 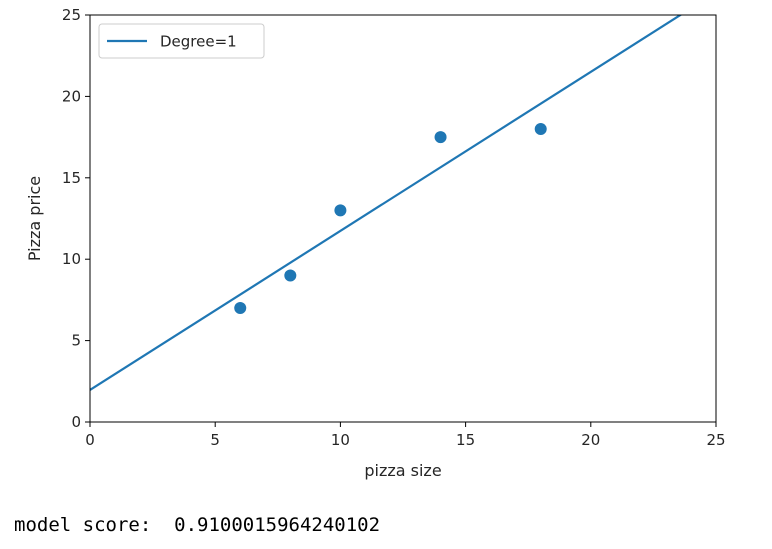 What do you see at coordinates (215, 440) in the screenshot?
I see `x-tick-label: 5` at bounding box center [215, 440].